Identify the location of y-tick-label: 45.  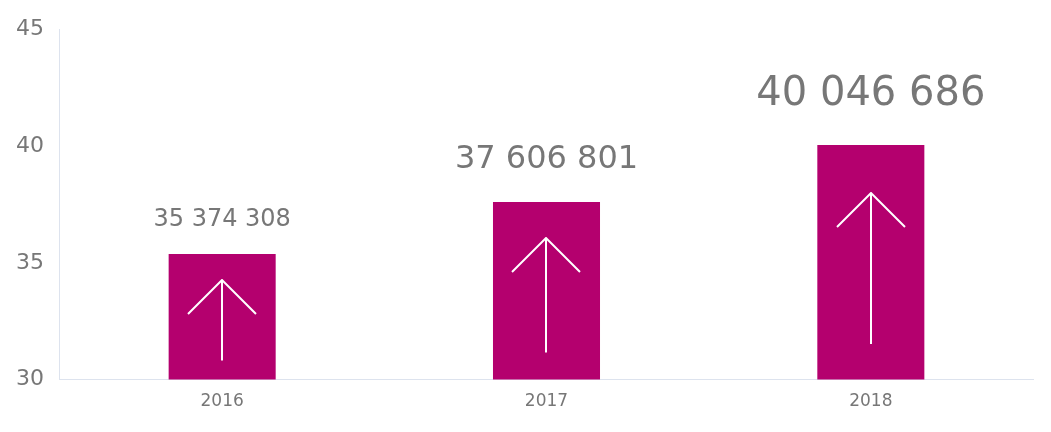
(29, 27).